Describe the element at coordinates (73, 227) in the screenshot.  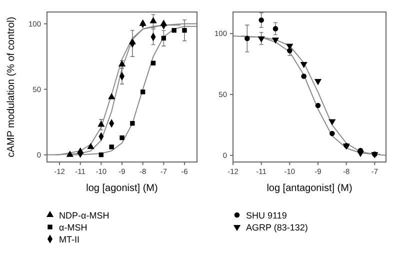
I see `legend-label: α-MSH` at that location.